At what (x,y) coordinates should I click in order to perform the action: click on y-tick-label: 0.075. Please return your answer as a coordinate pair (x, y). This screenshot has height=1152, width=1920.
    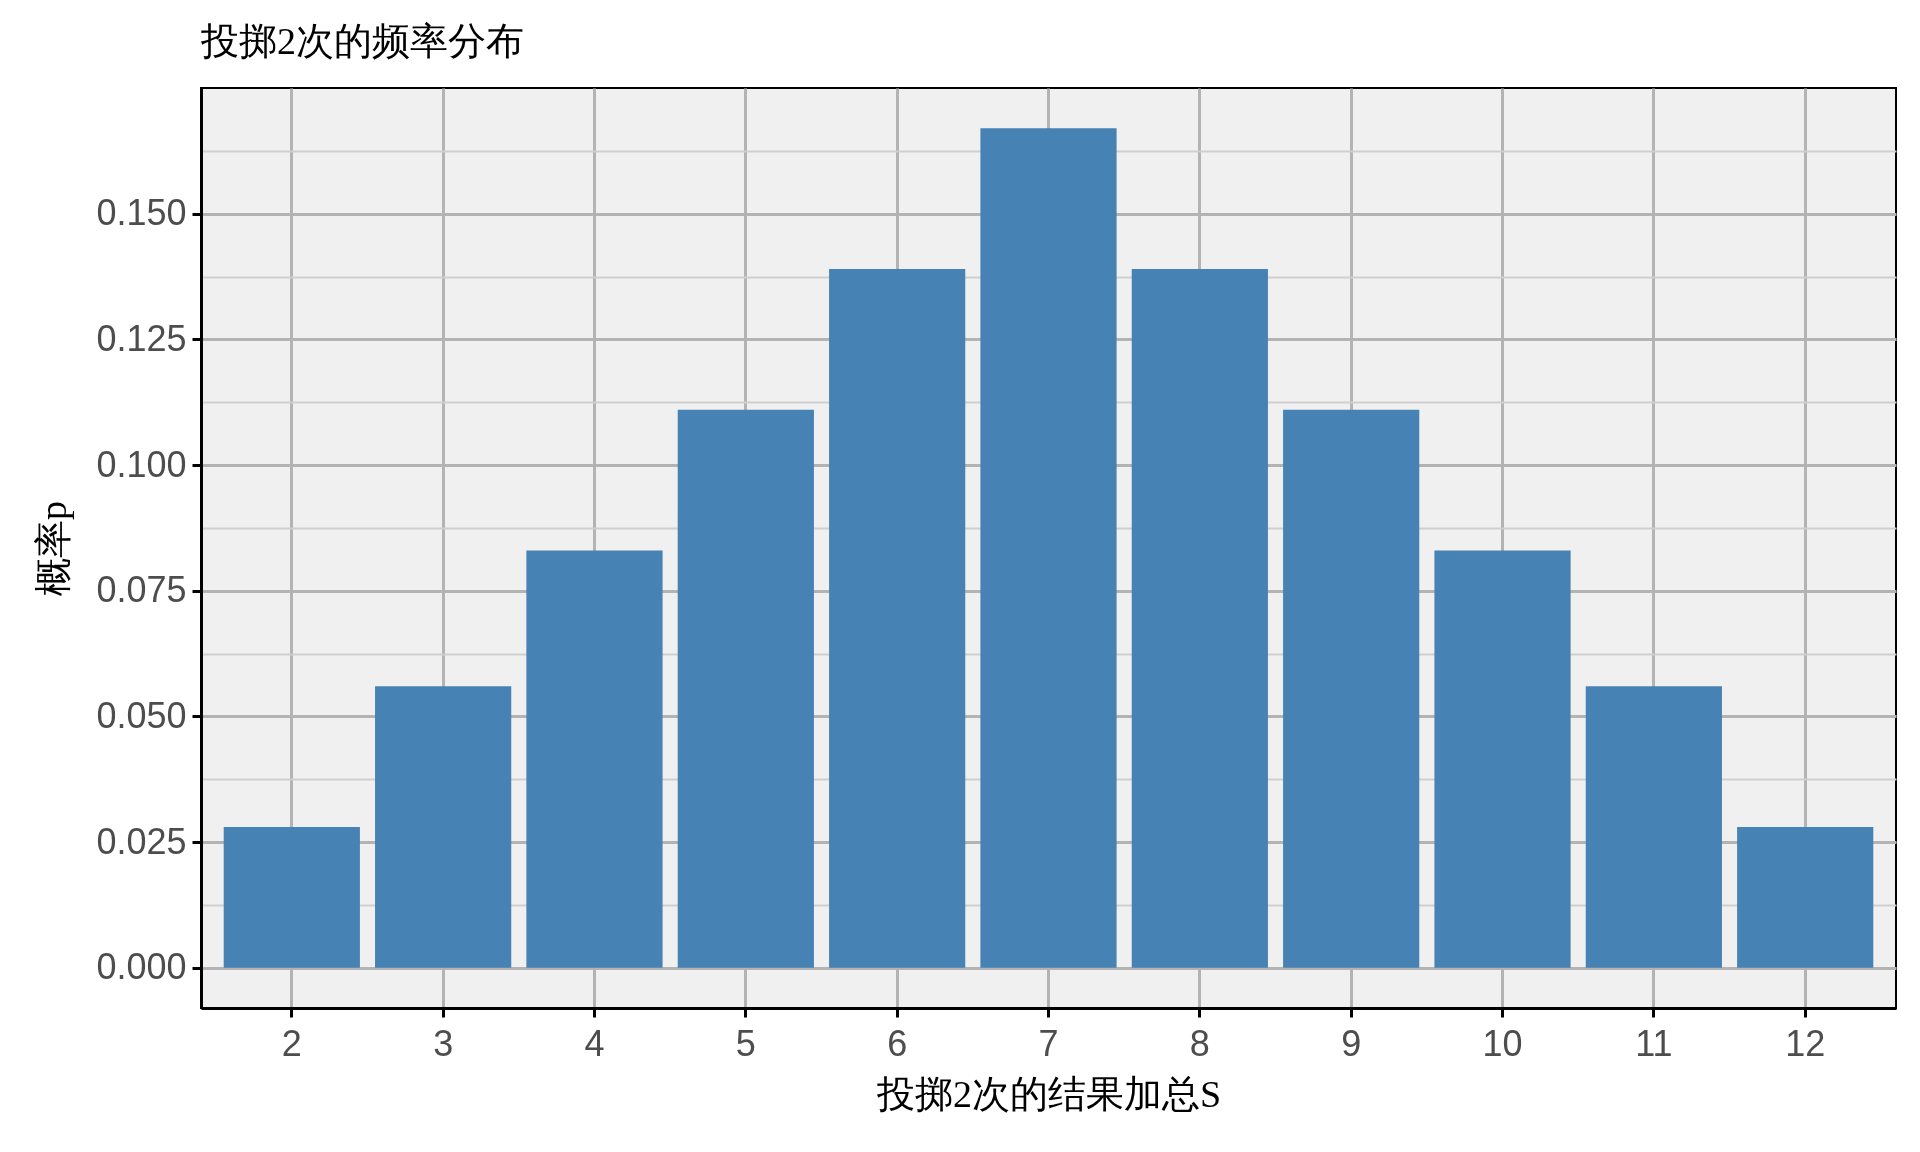
    Looking at the image, I should click on (141, 590).